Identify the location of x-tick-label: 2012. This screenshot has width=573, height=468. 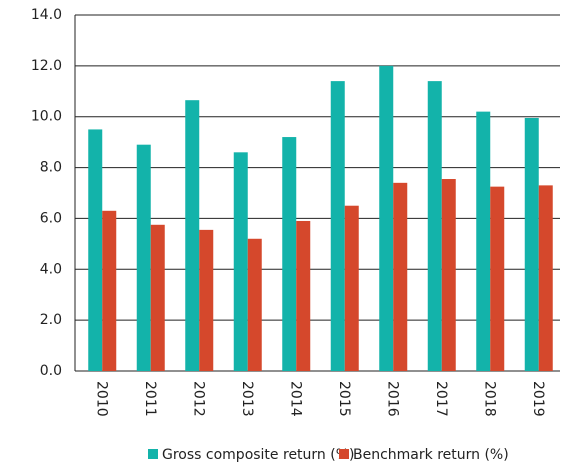
(198, 399).